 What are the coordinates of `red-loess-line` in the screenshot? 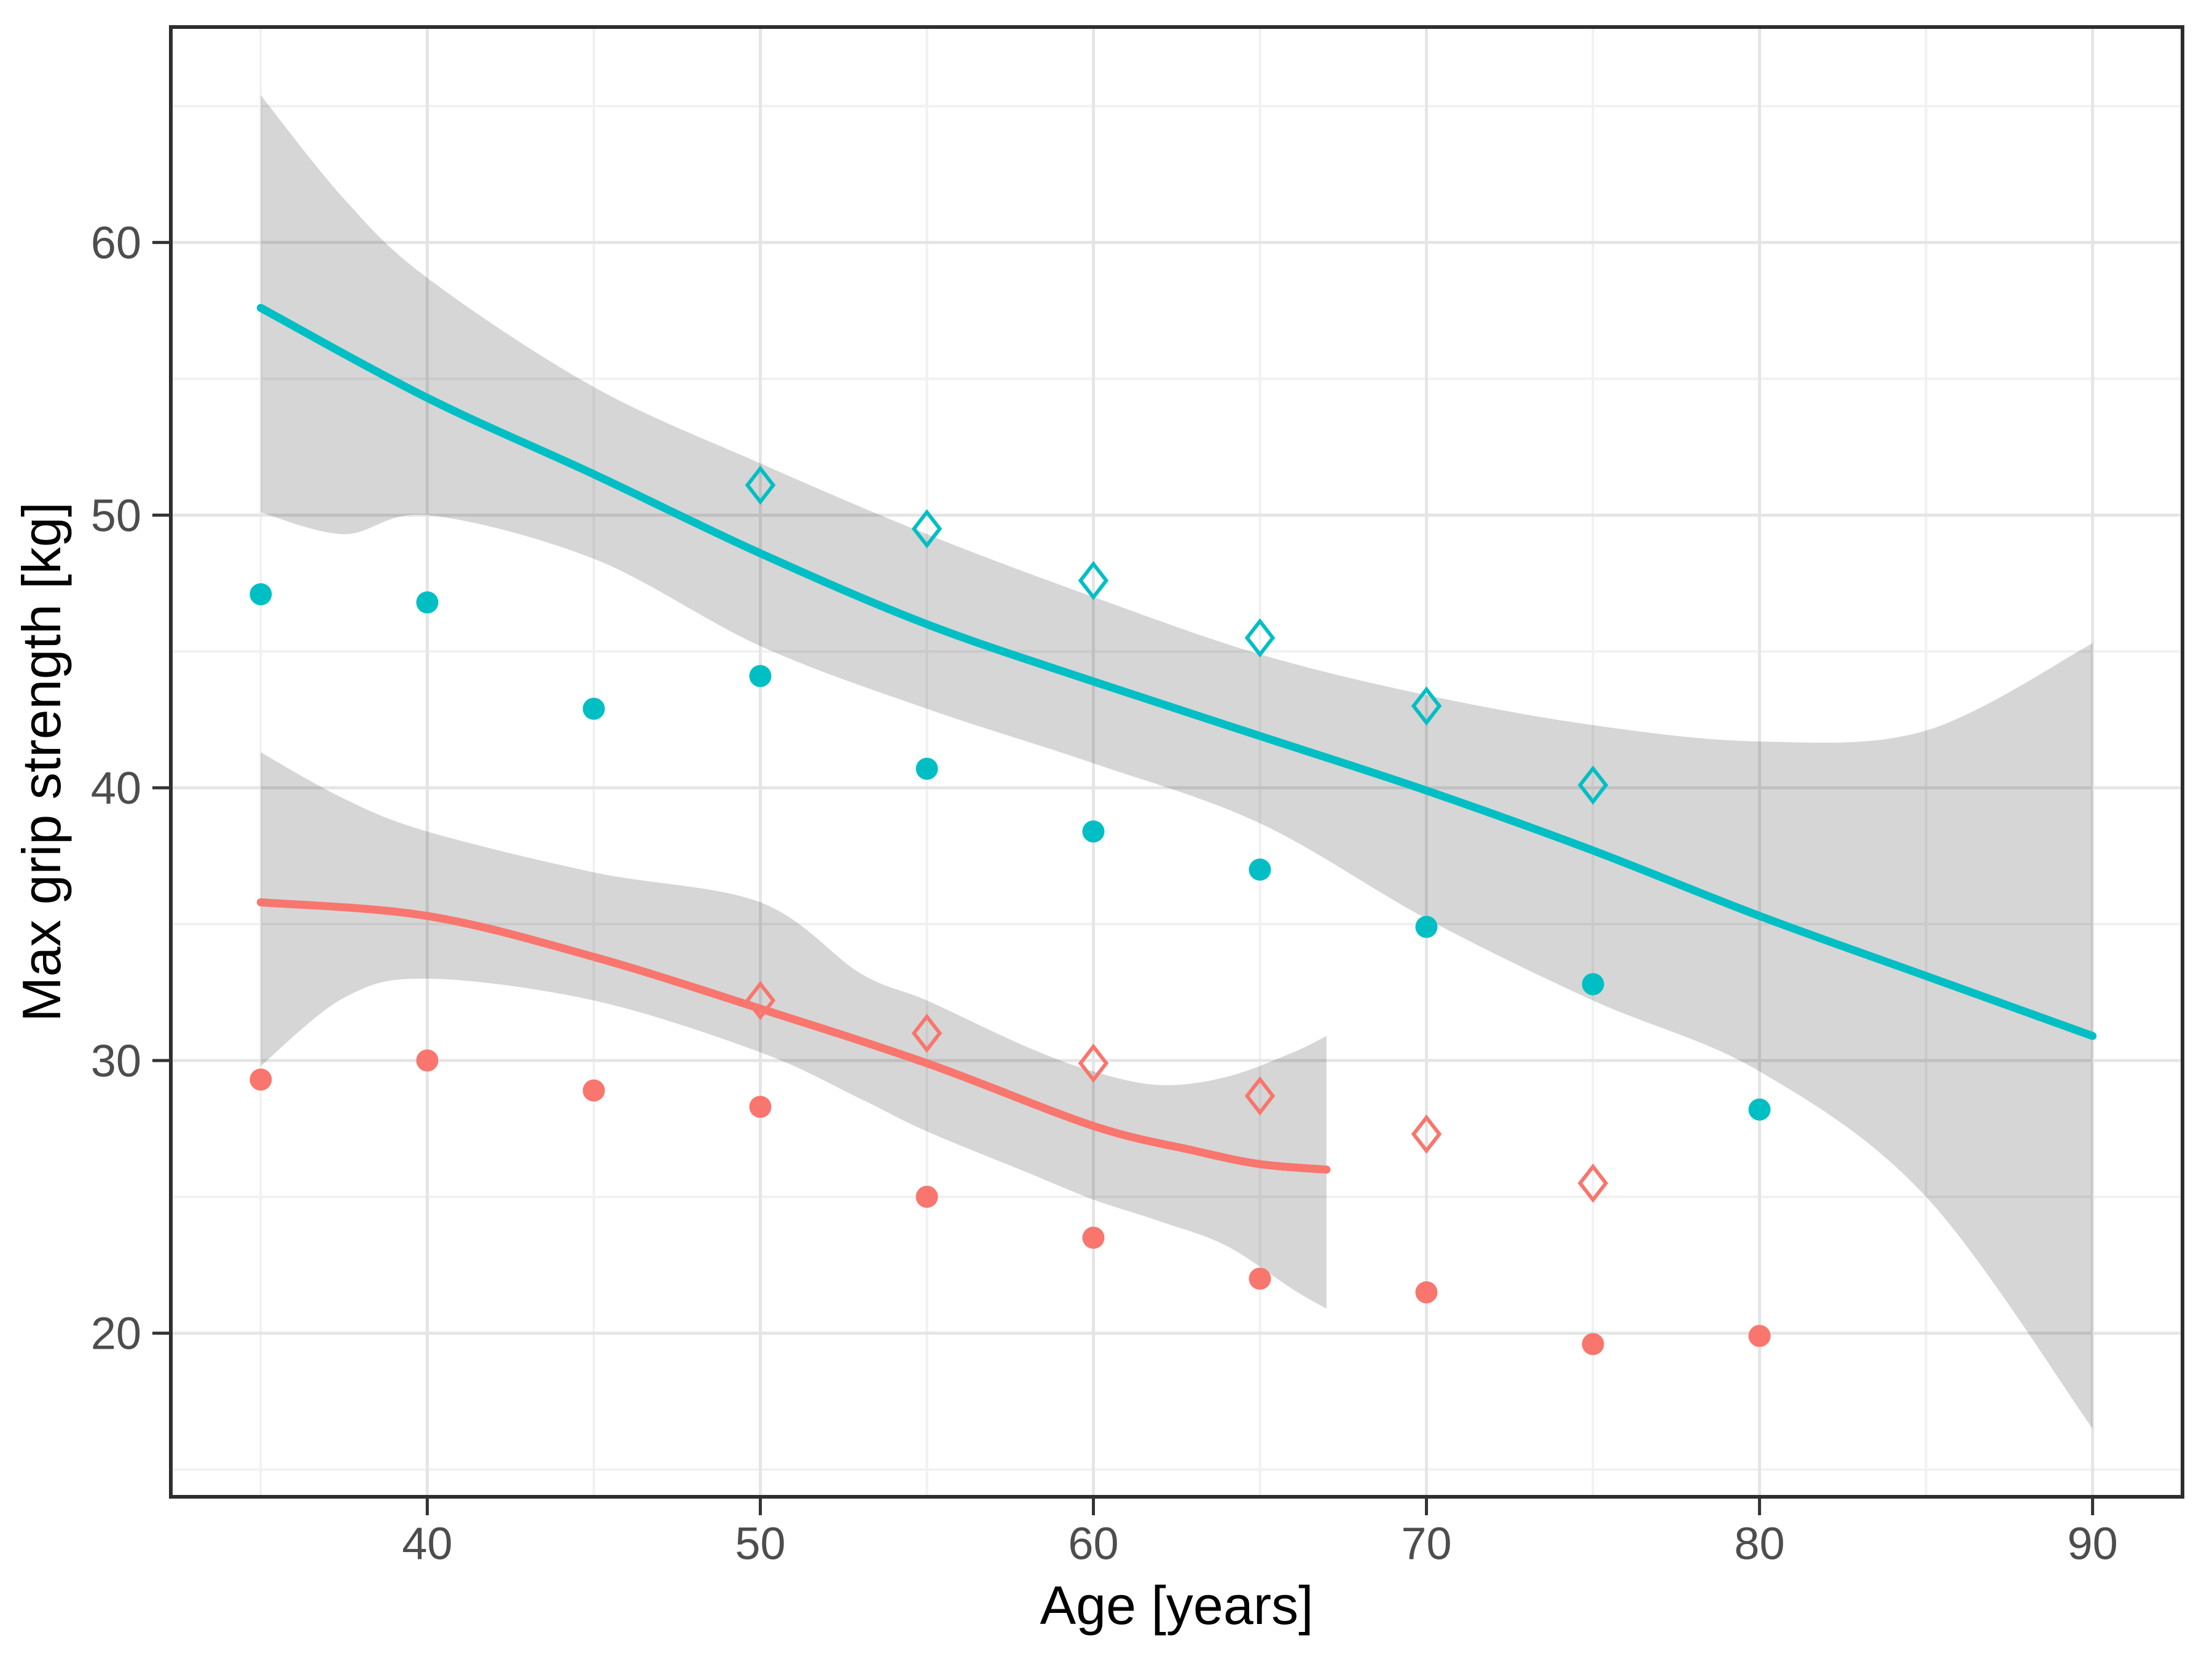 It's located at (793, 1036).